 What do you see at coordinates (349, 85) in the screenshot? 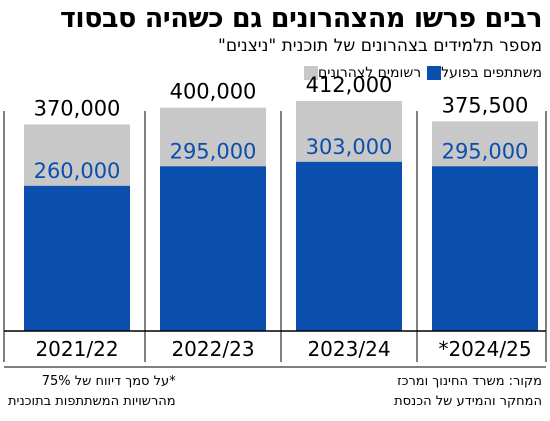
I see `label-registered-2: 412,000` at bounding box center [349, 85].